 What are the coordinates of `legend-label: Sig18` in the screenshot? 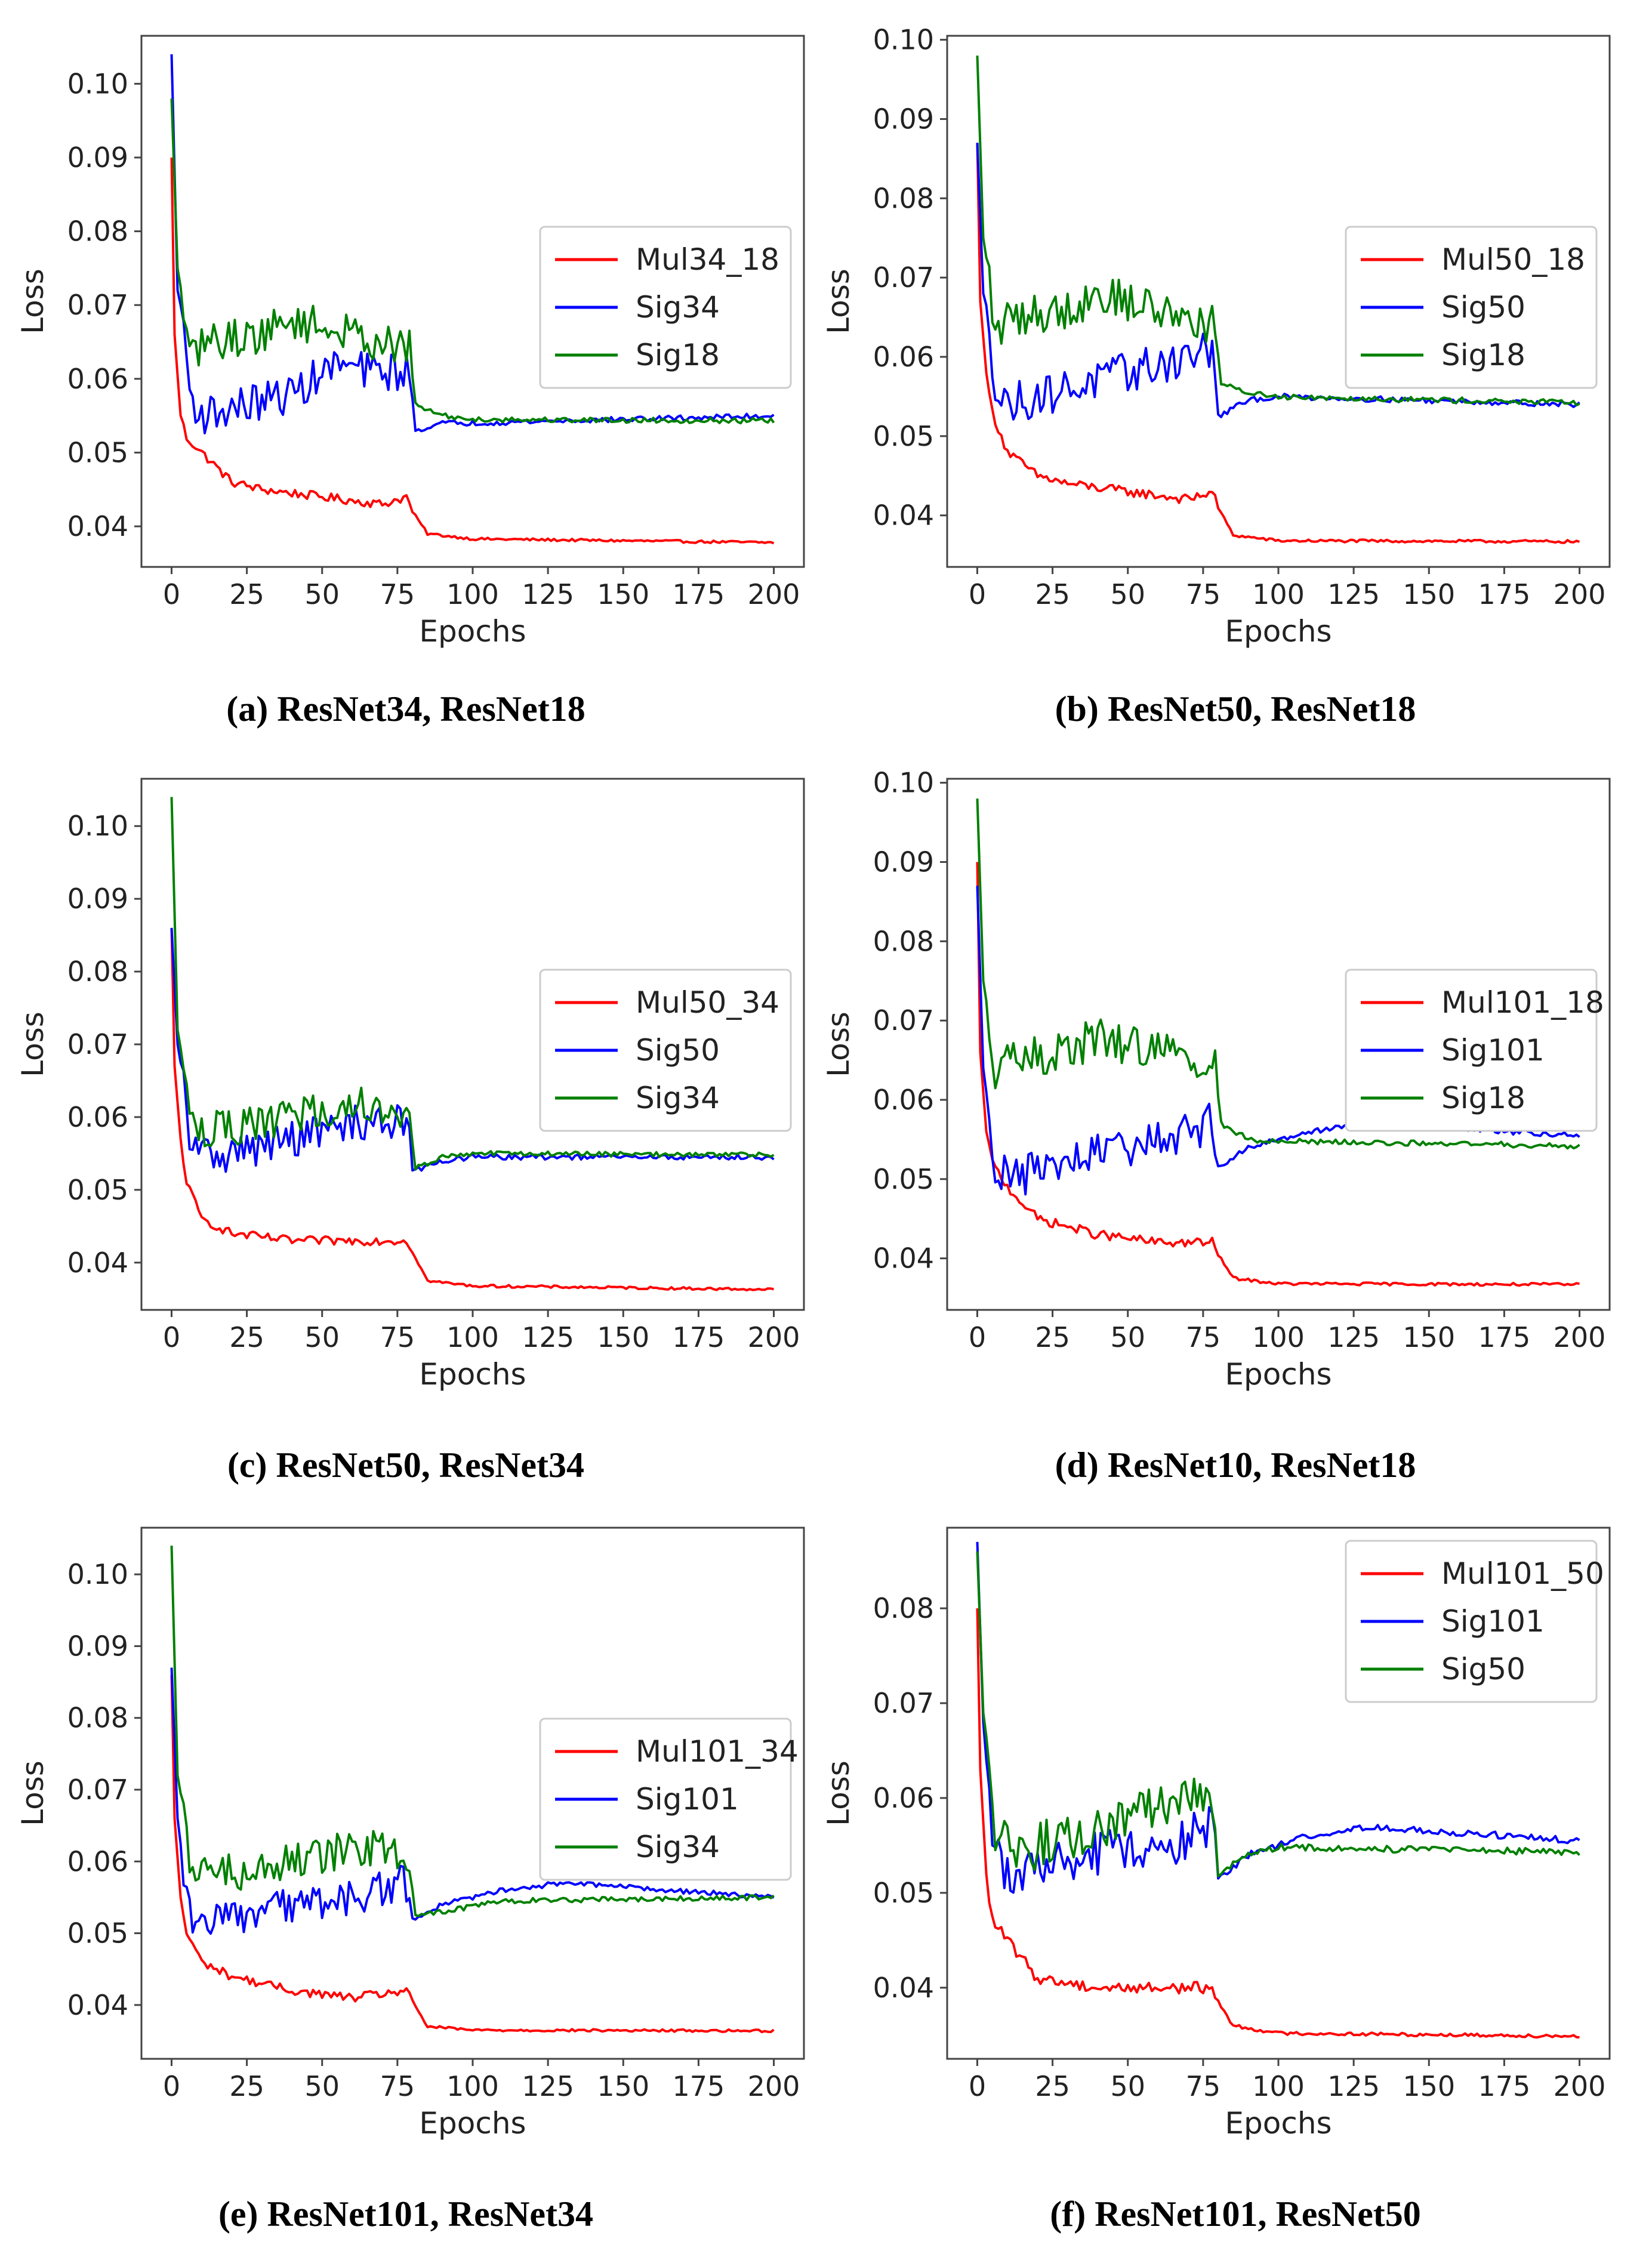 It's located at (1483, 1098).